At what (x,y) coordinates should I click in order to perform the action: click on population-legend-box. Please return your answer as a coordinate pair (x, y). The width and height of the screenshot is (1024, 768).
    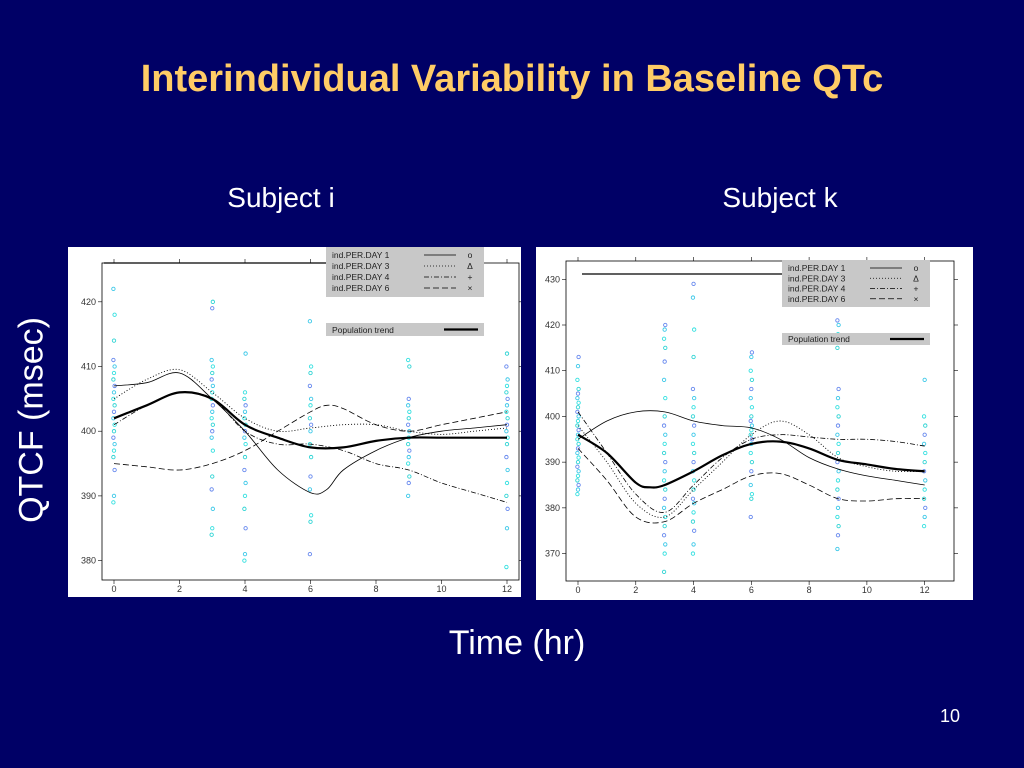
    Looking at the image, I should click on (856, 339).